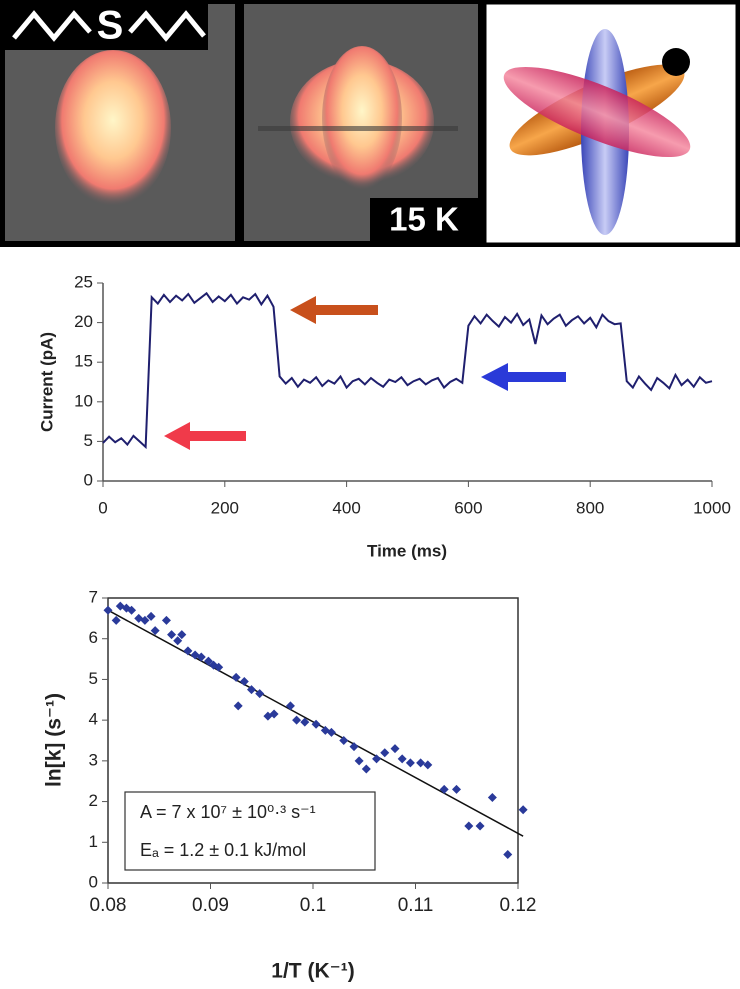 This screenshot has width=740, height=989. Describe the element at coordinates (523, 377) in the screenshot. I see `arrow-blue` at that location.